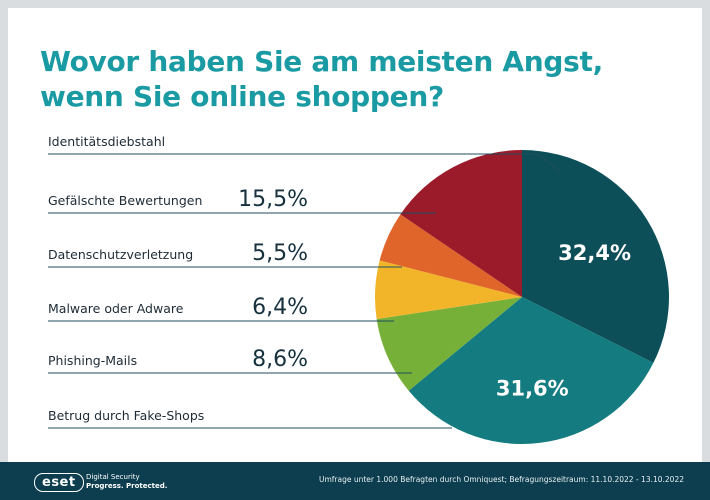  What do you see at coordinates (242, 96) in the screenshot?
I see `chart-title-line-2: wenn Sie online shoppen?` at bounding box center [242, 96].